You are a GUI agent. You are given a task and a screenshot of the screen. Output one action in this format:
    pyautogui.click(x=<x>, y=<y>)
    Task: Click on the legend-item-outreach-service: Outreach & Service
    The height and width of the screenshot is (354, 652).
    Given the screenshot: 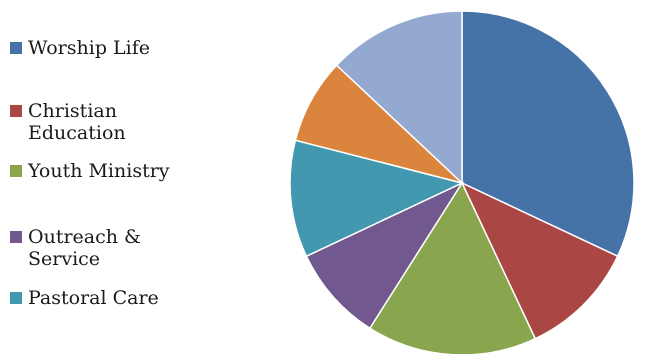 What is the action you would take?
    pyautogui.click(x=75, y=248)
    